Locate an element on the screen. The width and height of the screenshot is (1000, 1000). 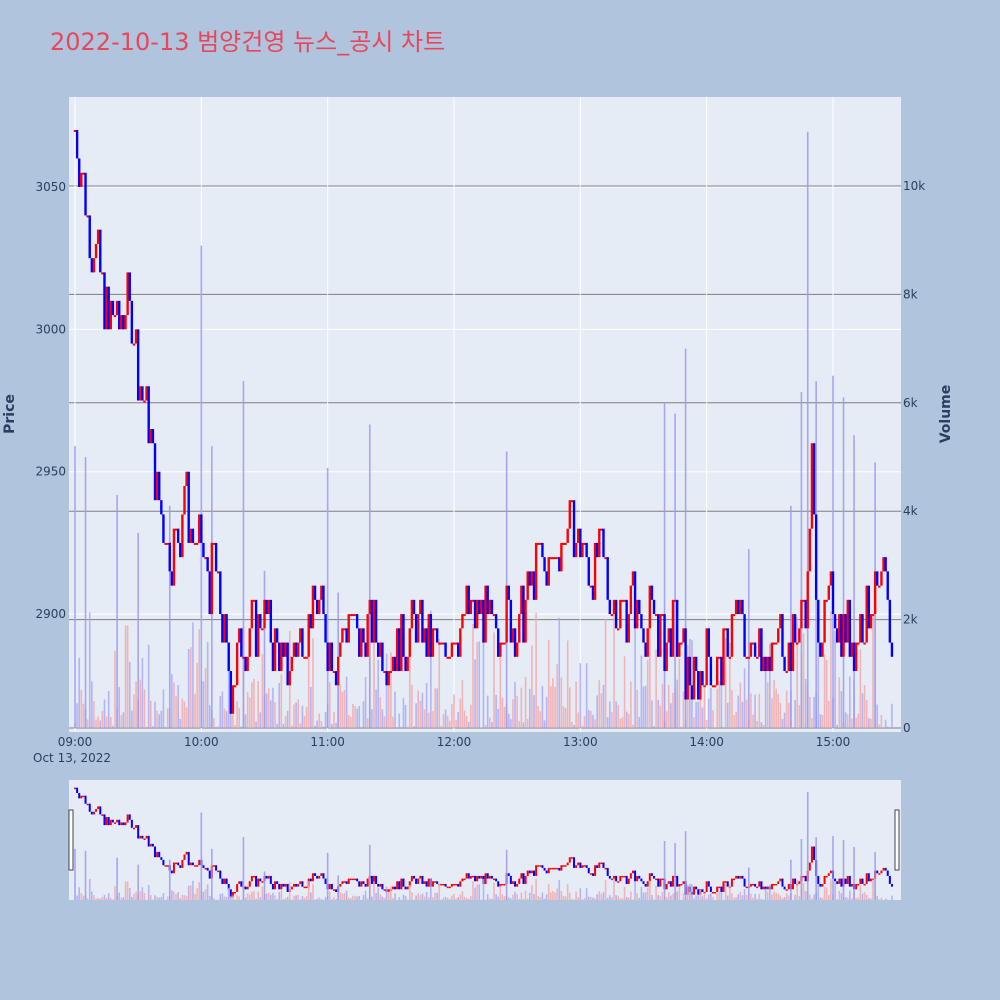
range-slider-handle-left is located at coordinates (71, 840).